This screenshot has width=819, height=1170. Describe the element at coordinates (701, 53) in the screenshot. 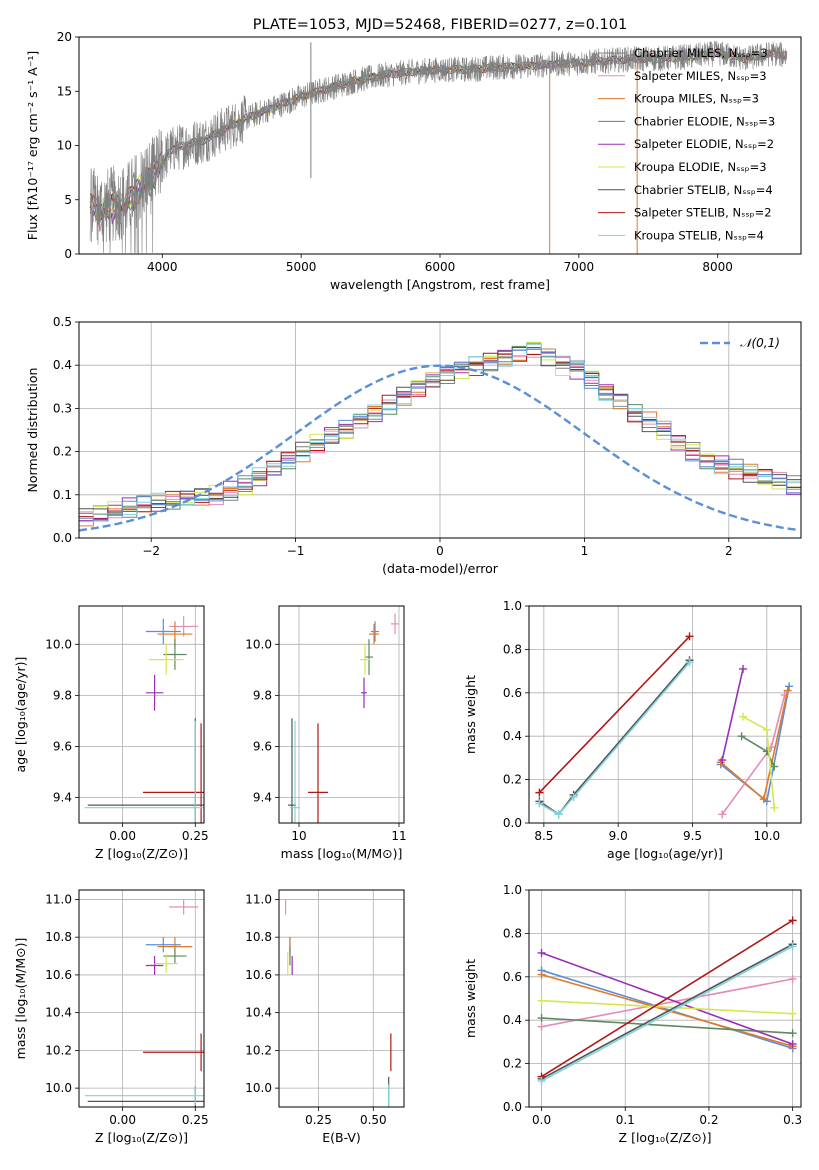

I see `legend-label: Chabrier MILES, Nₛₛₚ=3` at that location.